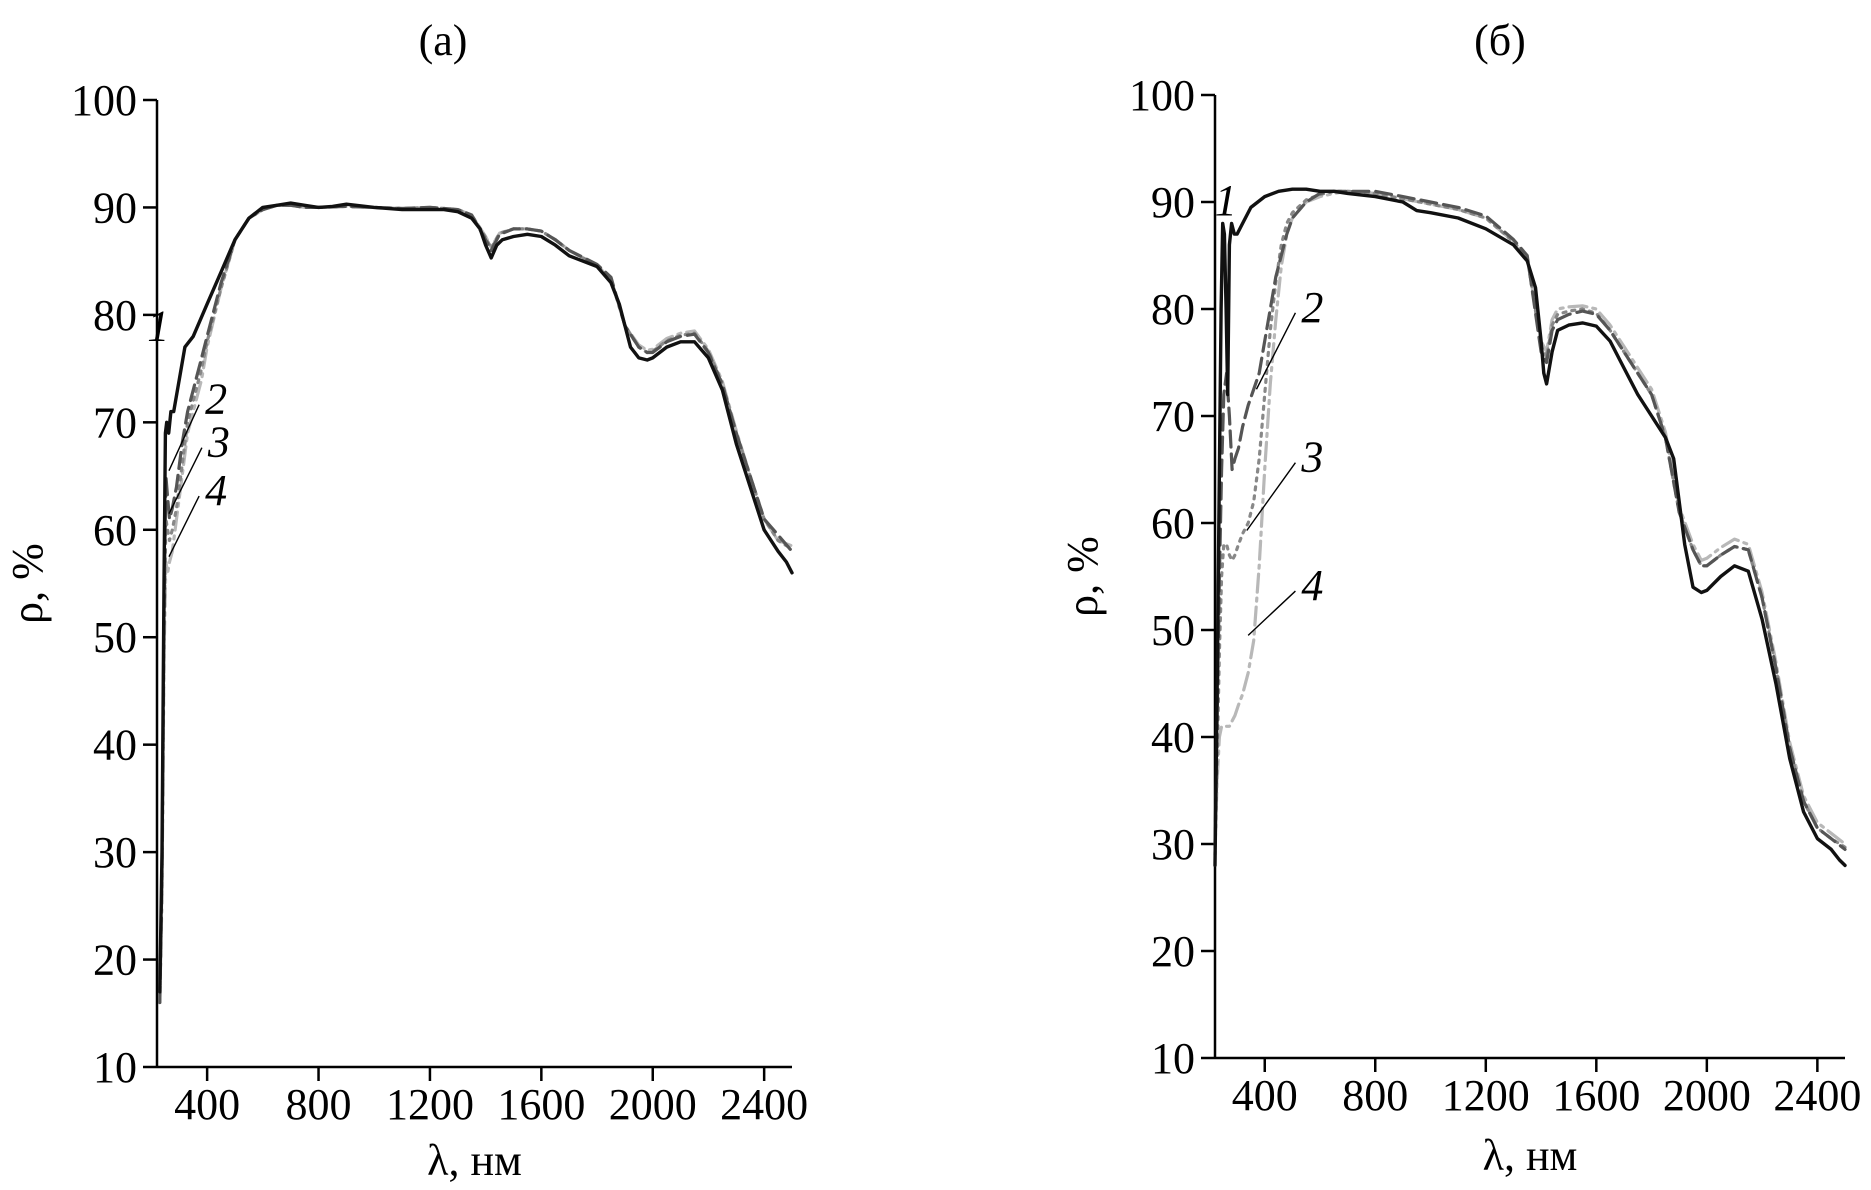 Image resolution: width=1871 pixels, height=1190 pixels. Describe the element at coordinates (443, 40) in the screenshot. I see `panel-title: (а)` at that location.